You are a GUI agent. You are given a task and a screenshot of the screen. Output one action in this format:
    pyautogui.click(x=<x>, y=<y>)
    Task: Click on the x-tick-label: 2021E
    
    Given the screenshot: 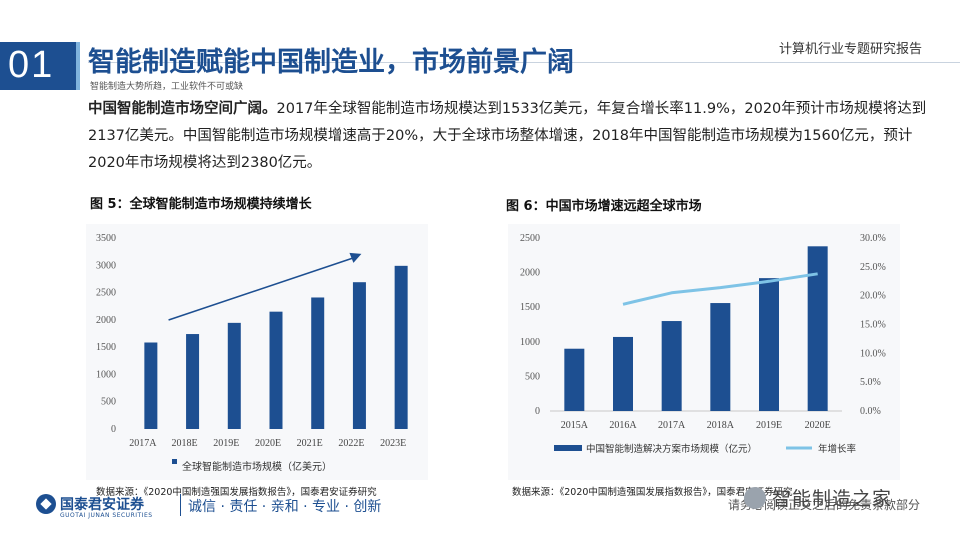 What is the action you would take?
    pyautogui.click(x=310, y=443)
    